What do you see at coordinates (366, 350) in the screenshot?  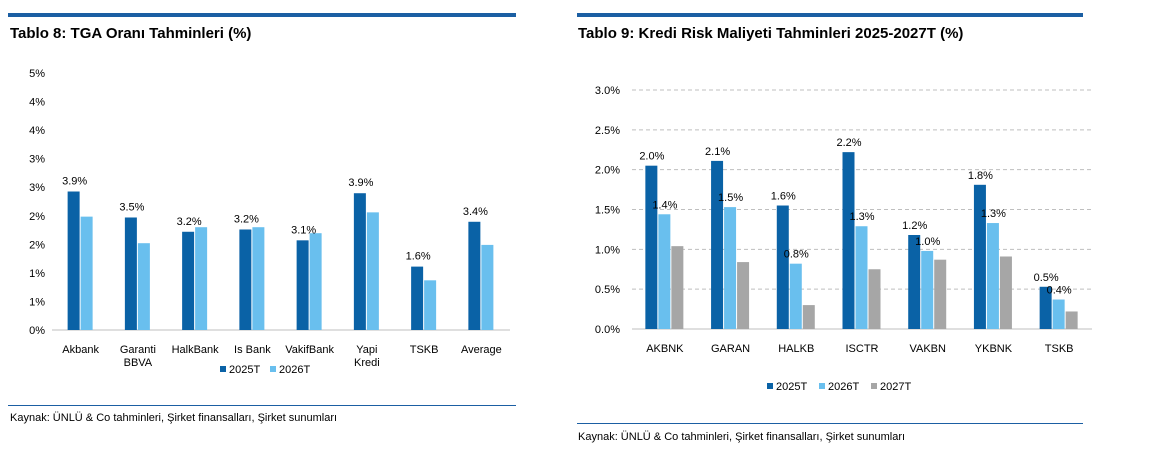 I see `x-tick-label: Yapi` at bounding box center [366, 350].